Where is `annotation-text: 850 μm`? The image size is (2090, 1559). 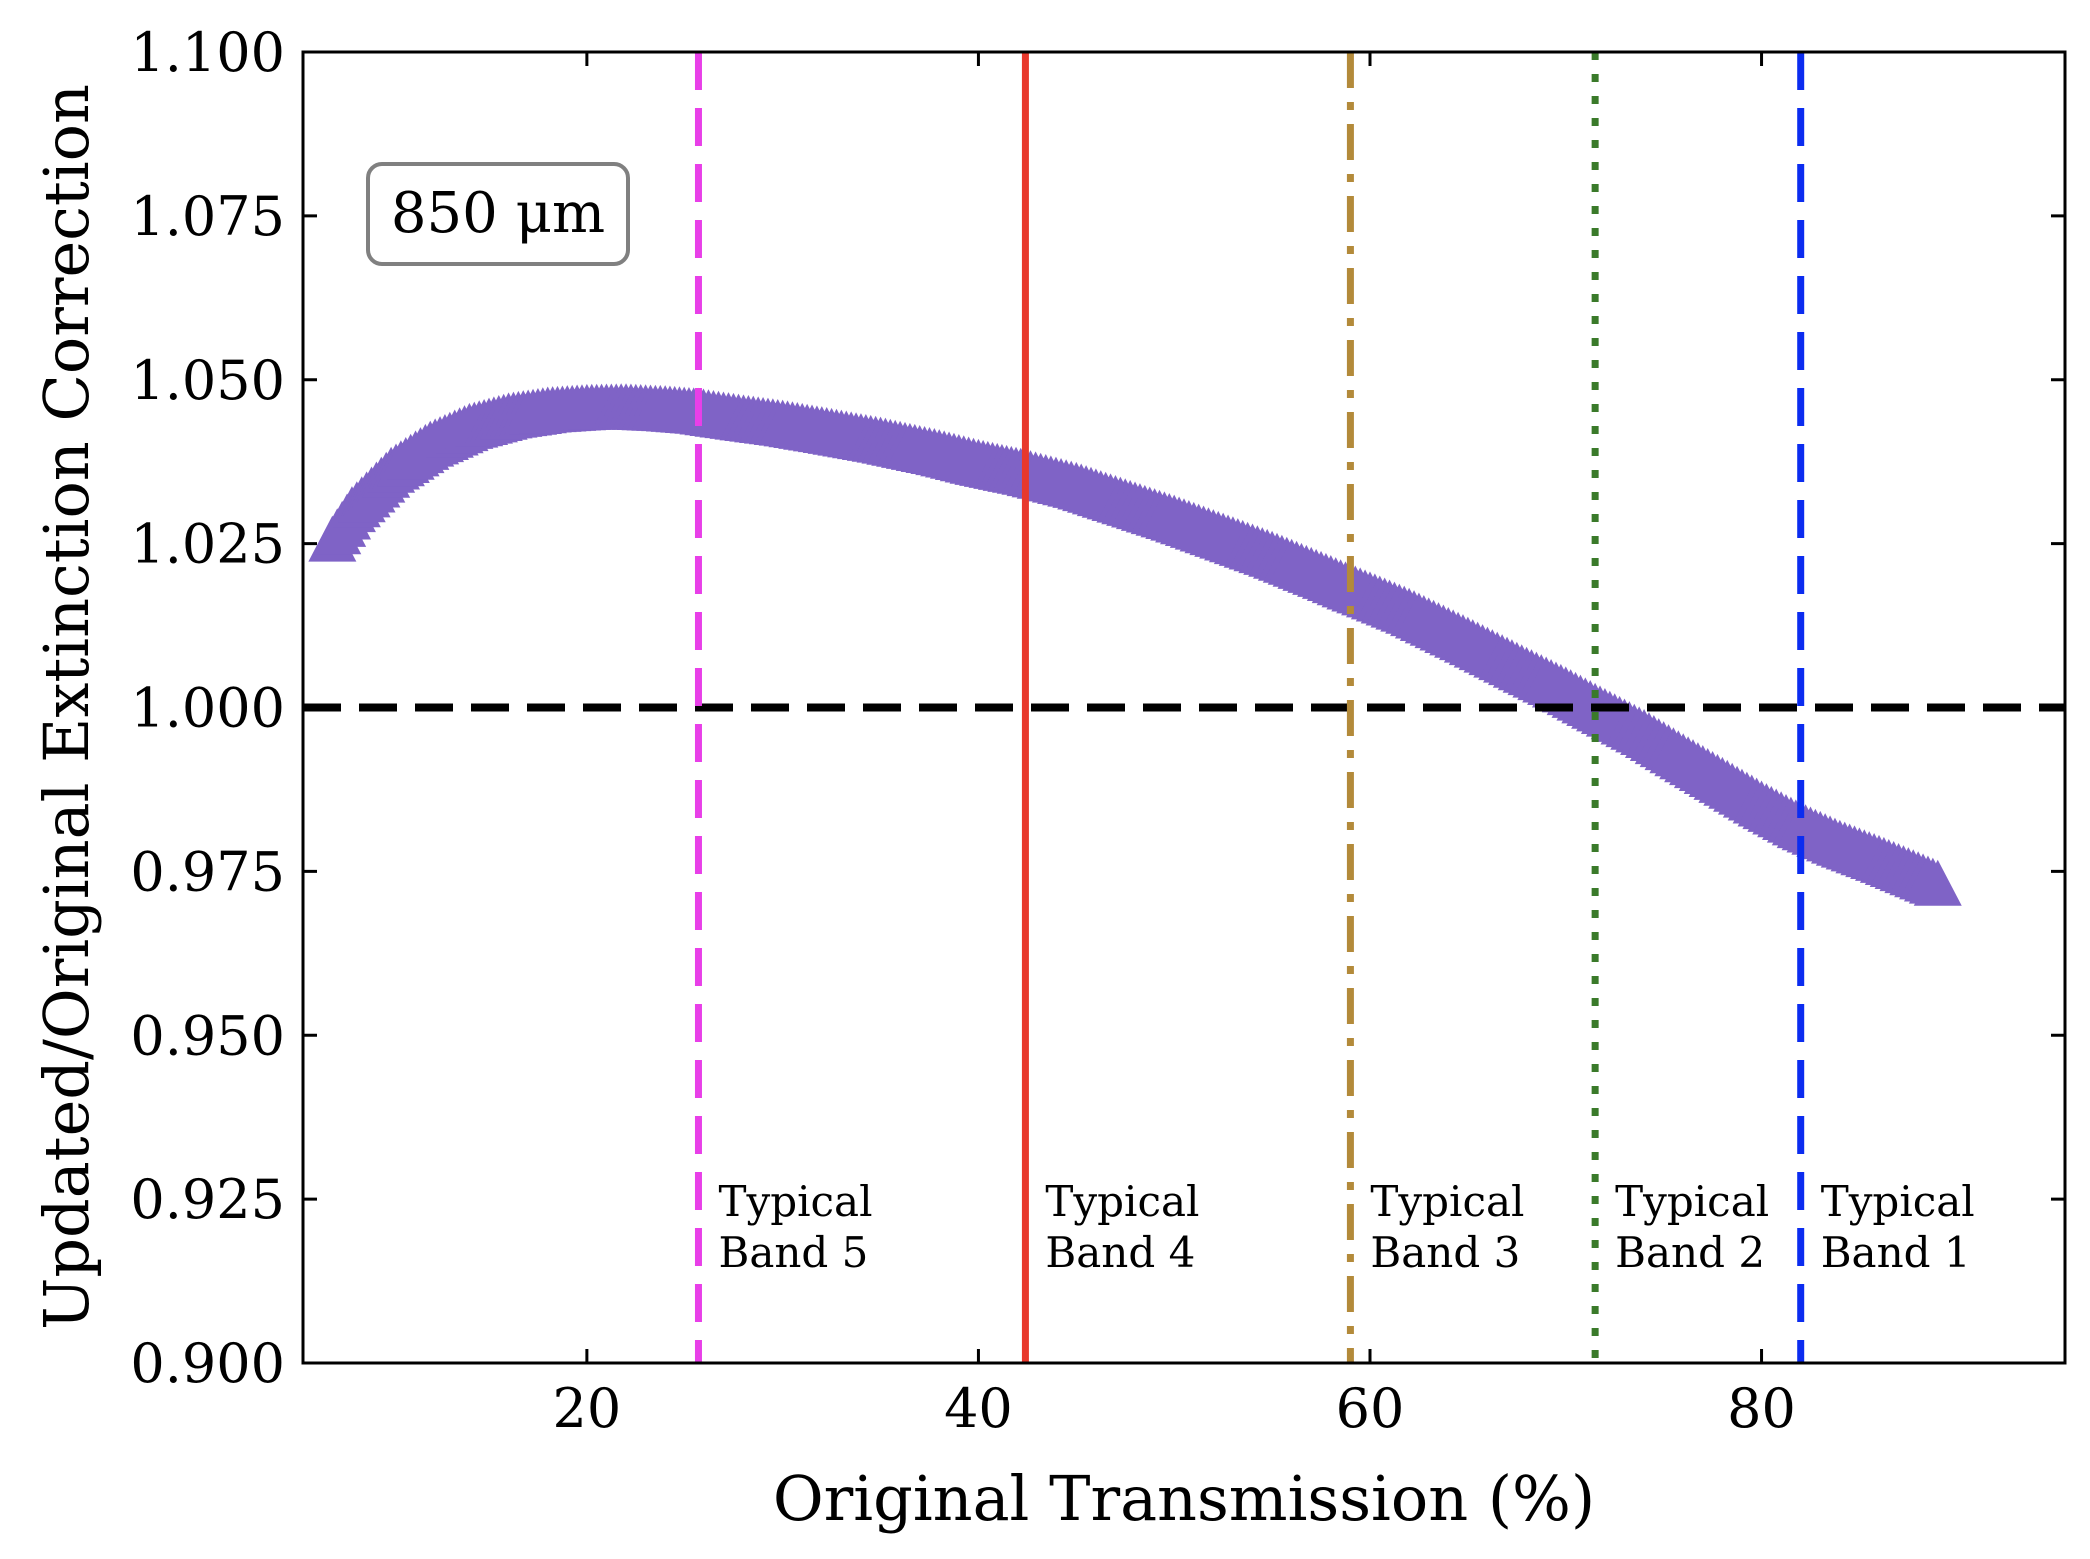
annotation-text: 850 μm is located at coordinates (498, 213).